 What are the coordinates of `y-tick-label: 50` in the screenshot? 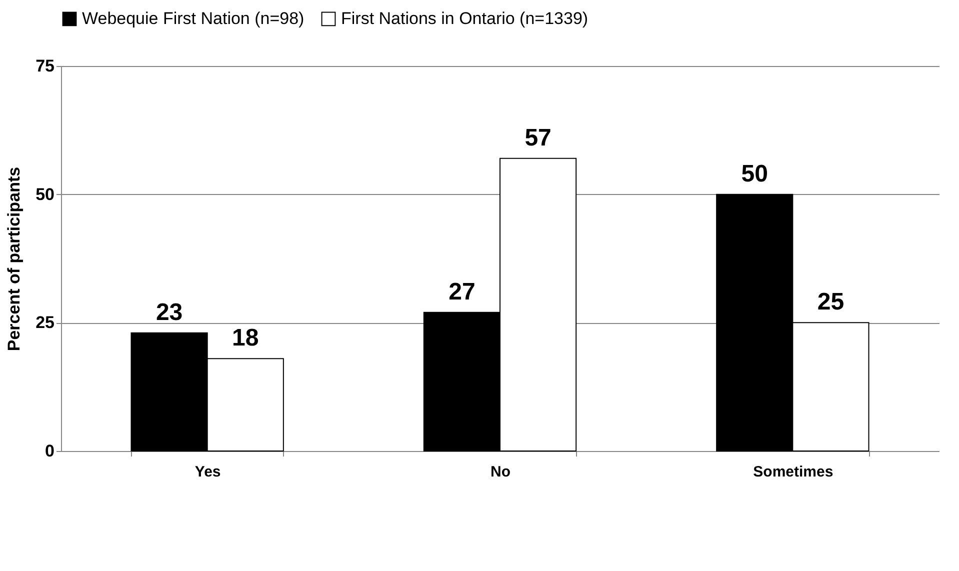 It's located at (45, 194).